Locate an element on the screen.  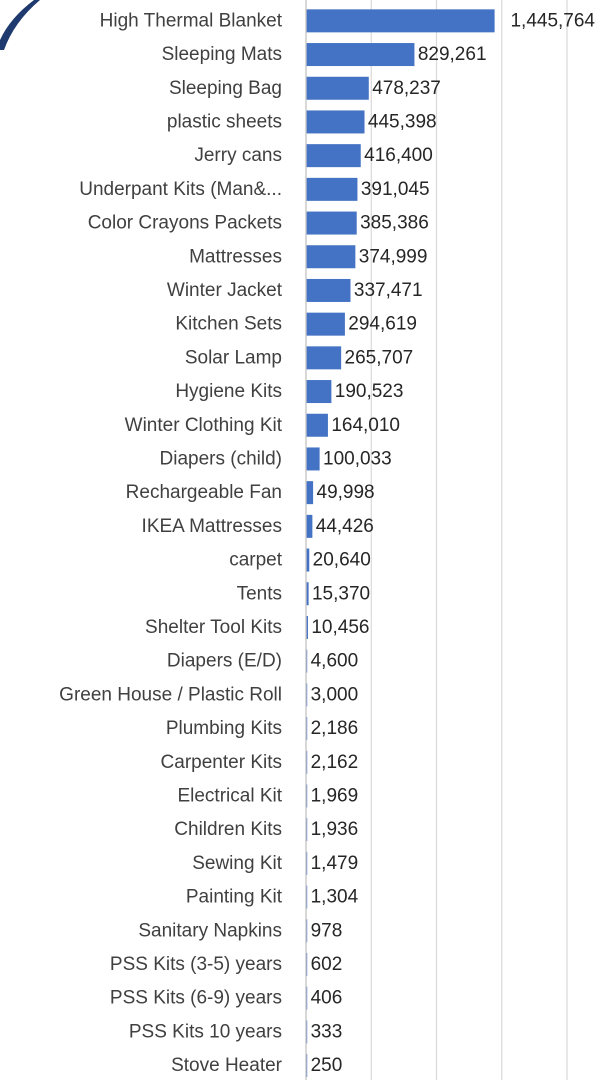
value-label: 294,619 is located at coordinates (382, 324).